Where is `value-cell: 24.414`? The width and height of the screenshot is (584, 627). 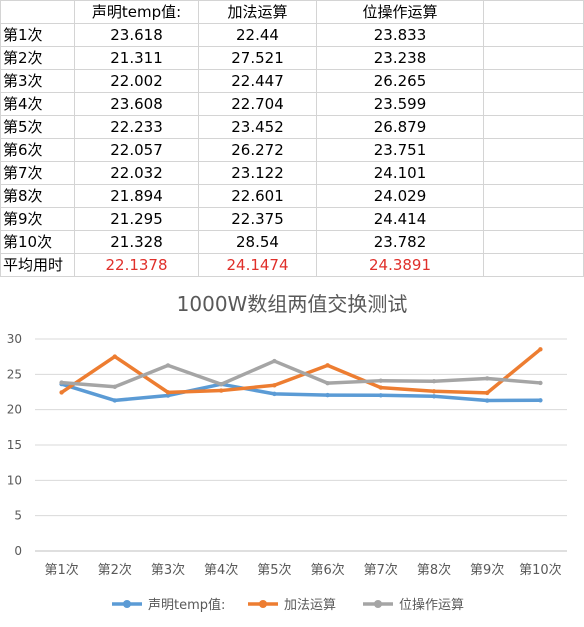 value-cell: 24.414 is located at coordinates (400, 219).